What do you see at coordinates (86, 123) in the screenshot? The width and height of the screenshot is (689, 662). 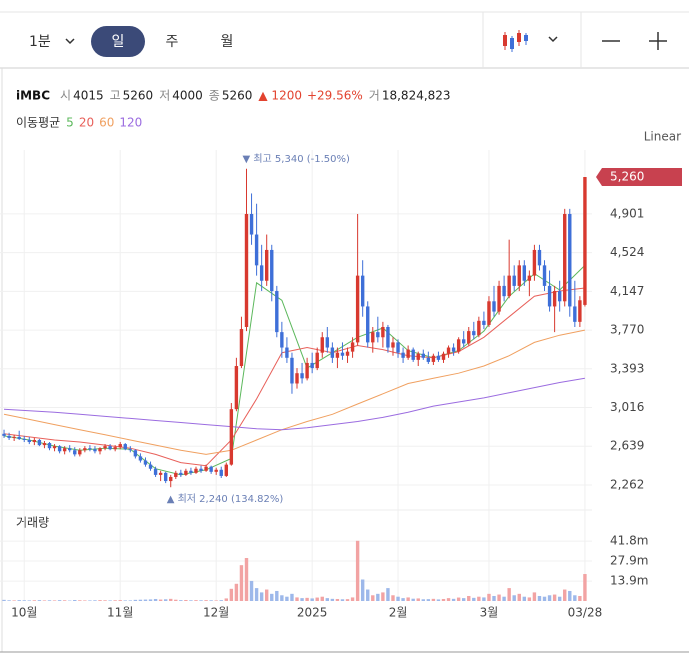 I see `ma-legend-entry: 20` at bounding box center [86, 123].